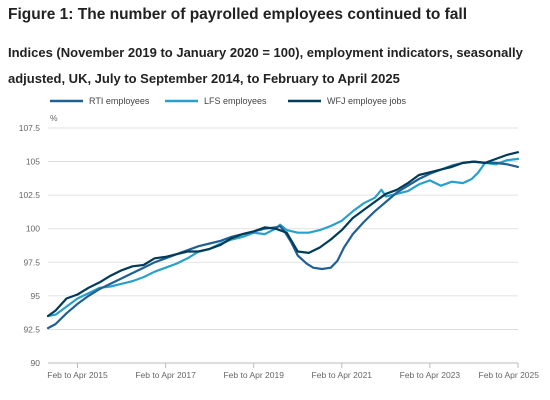 This screenshot has height=400, width=550. Describe the element at coordinates (31, 262) in the screenshot. I see `y-tick-label: 97.5` at that location.